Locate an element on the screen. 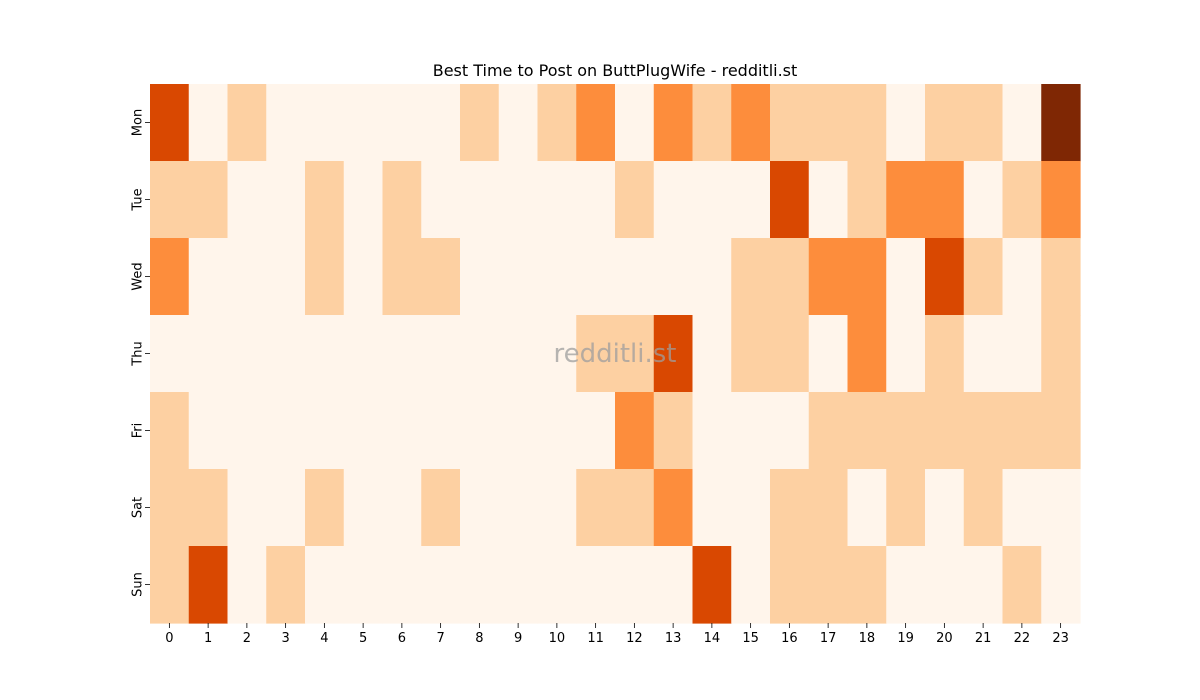  watermark: redditli.st is located at coordinates (615, 354).